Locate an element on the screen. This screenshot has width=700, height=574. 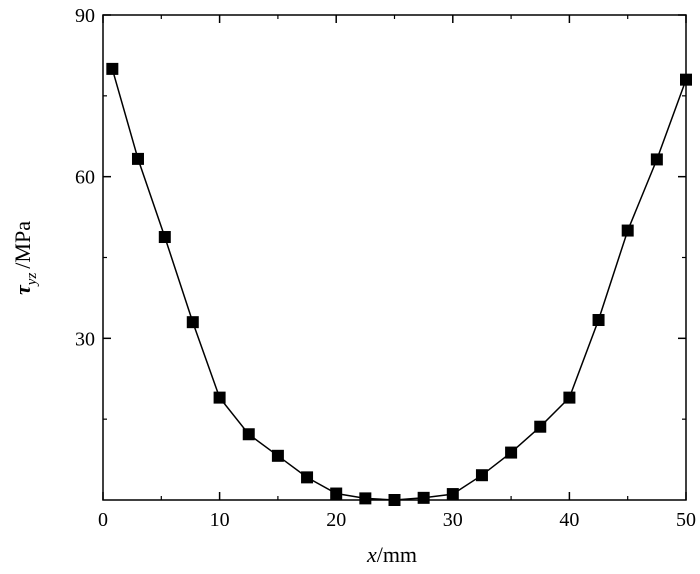
y-axis-label-sub: yz is located at coordinates (32, 280).